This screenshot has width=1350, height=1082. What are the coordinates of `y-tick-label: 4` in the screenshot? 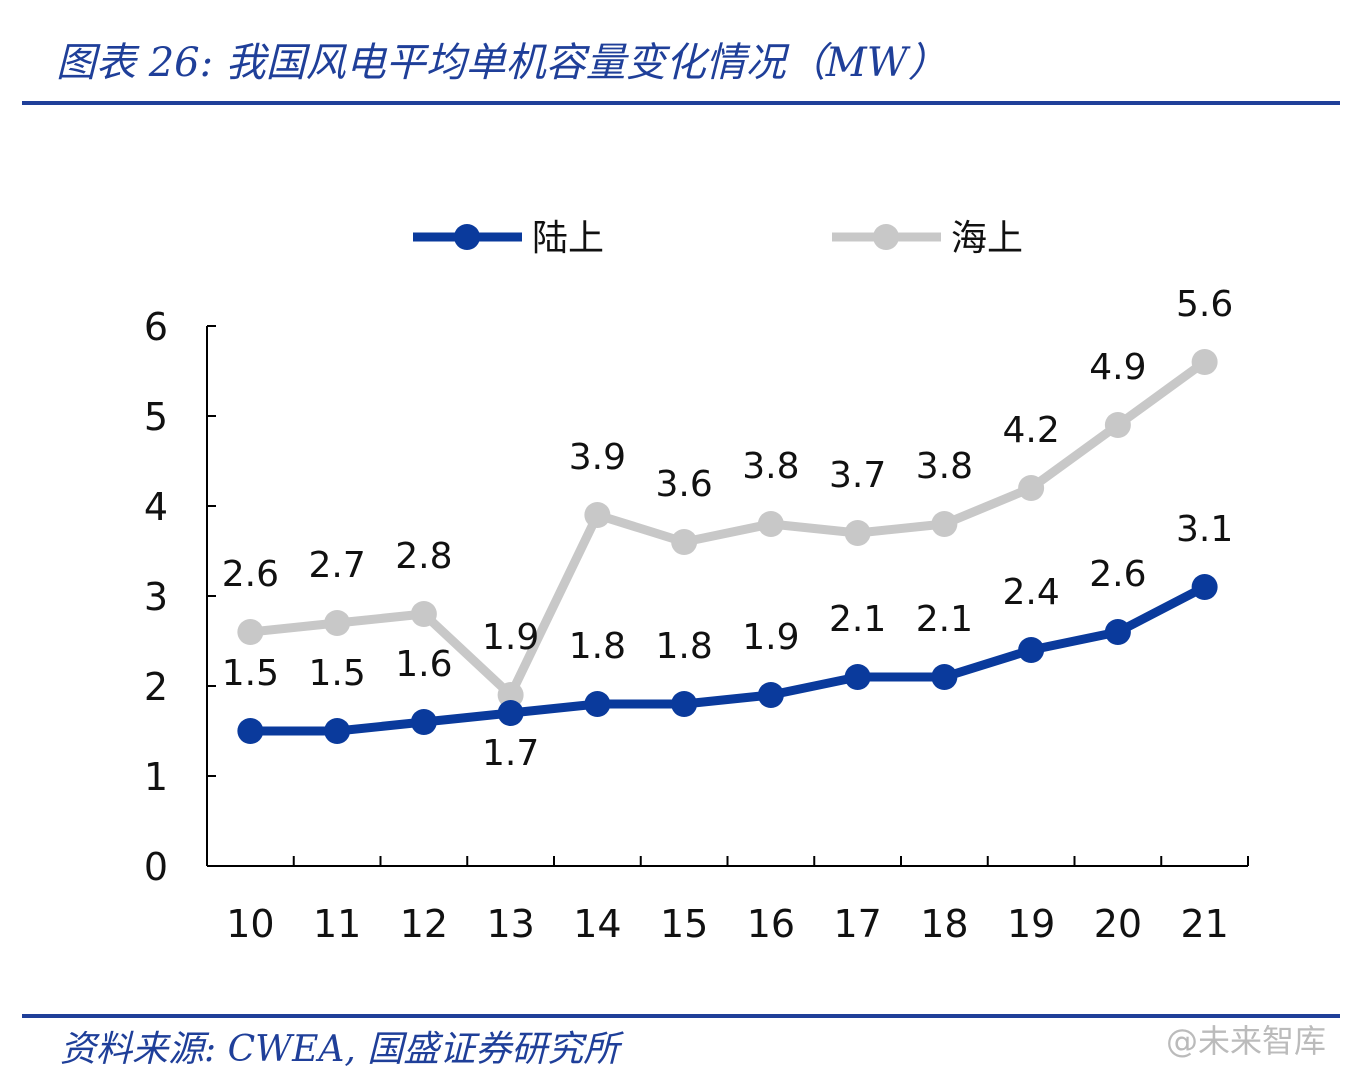 It's located at (156, 507).